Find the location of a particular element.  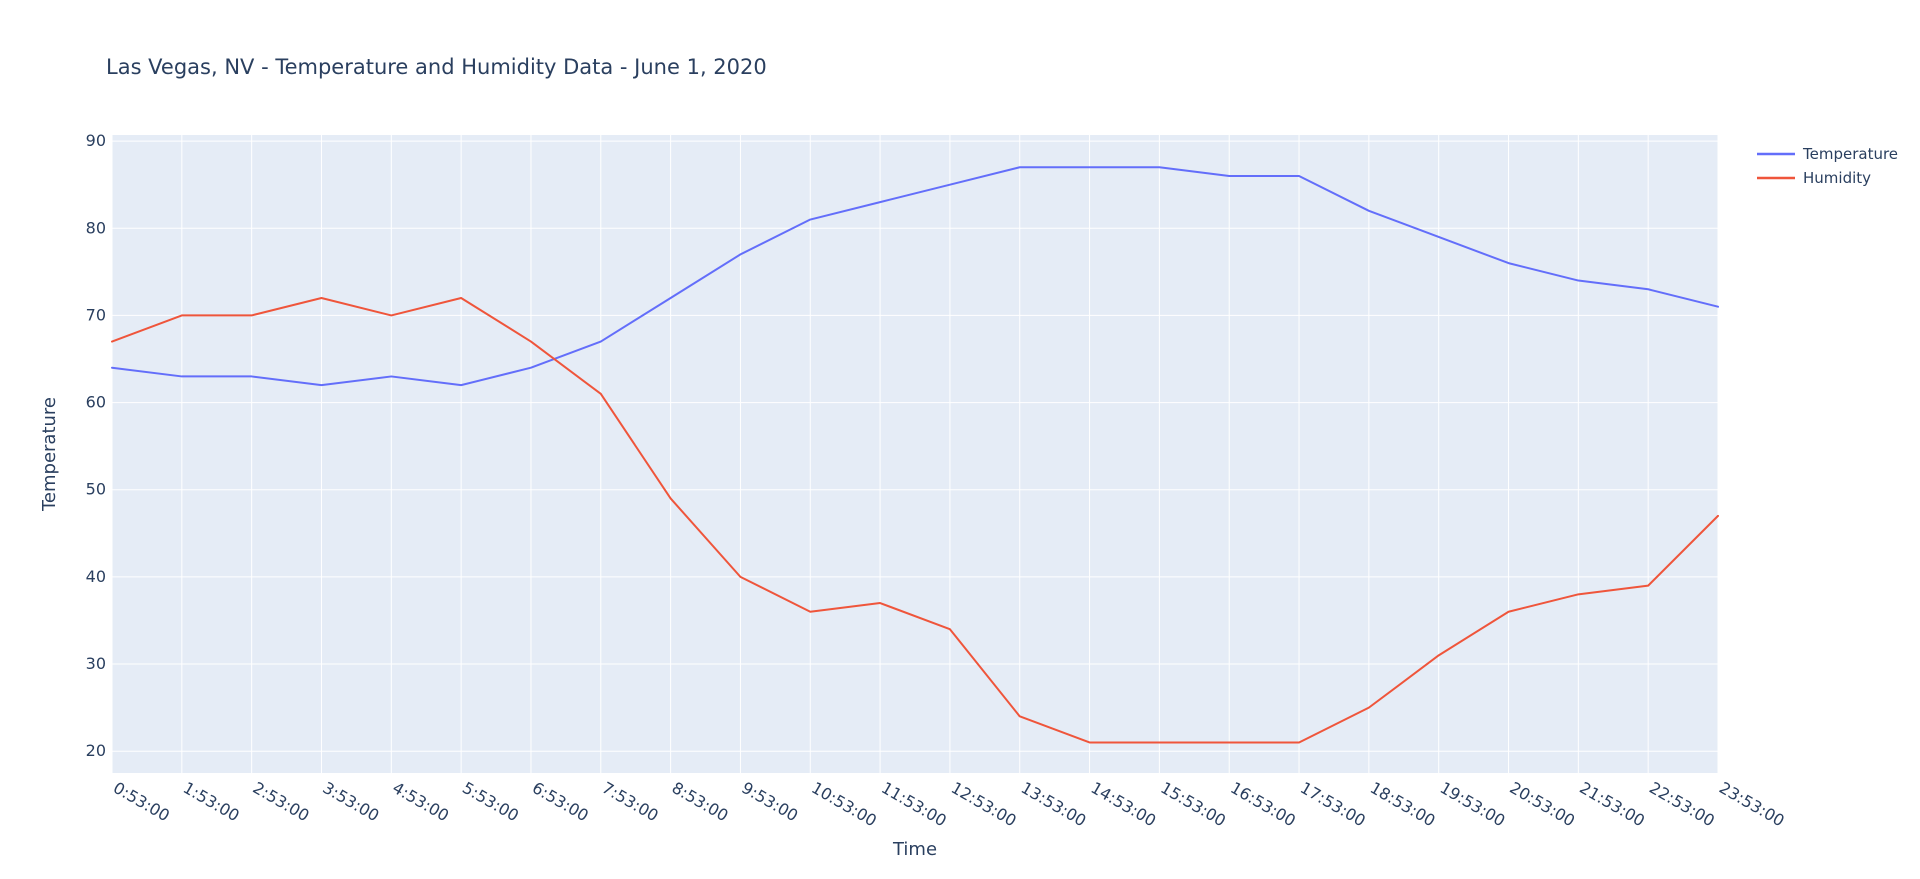

x-tick-label: 11:53:00 is located at coordinates (914, 804).